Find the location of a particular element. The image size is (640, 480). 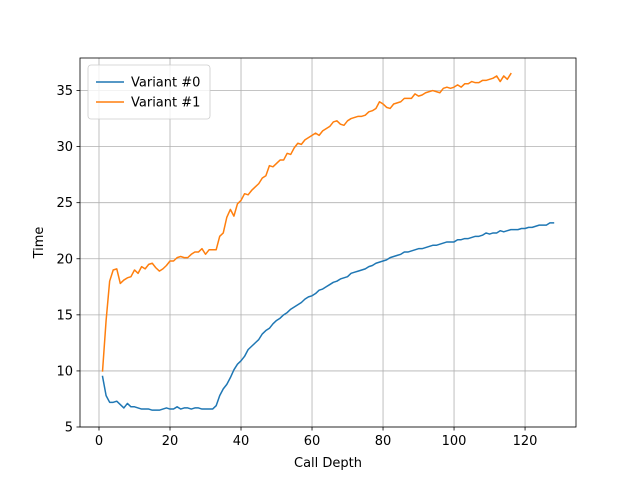

y-tick-label: 10 is located at coordinates (64, 371).